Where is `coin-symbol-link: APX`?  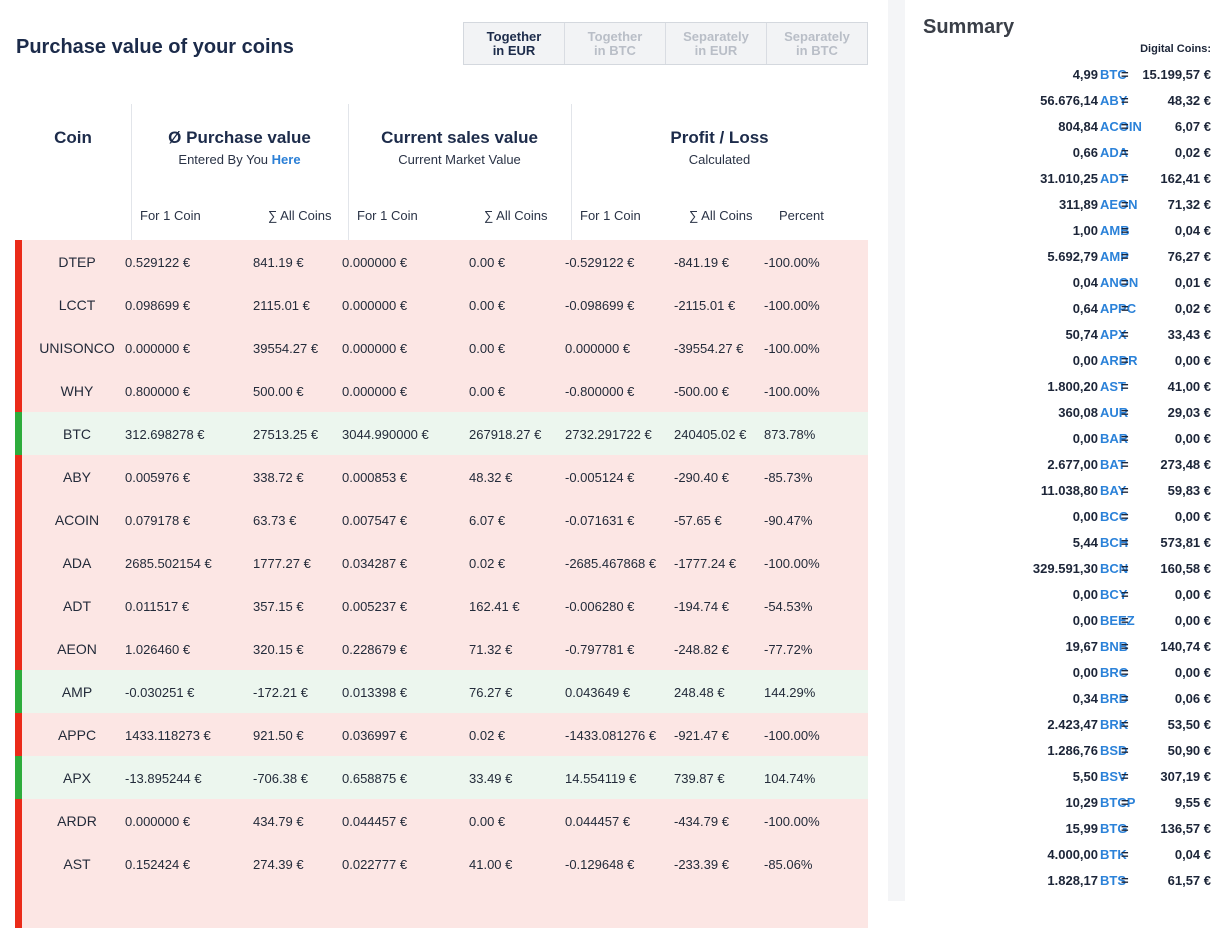
coin-symbol-link: APX is located at coordinates (1113, 334).